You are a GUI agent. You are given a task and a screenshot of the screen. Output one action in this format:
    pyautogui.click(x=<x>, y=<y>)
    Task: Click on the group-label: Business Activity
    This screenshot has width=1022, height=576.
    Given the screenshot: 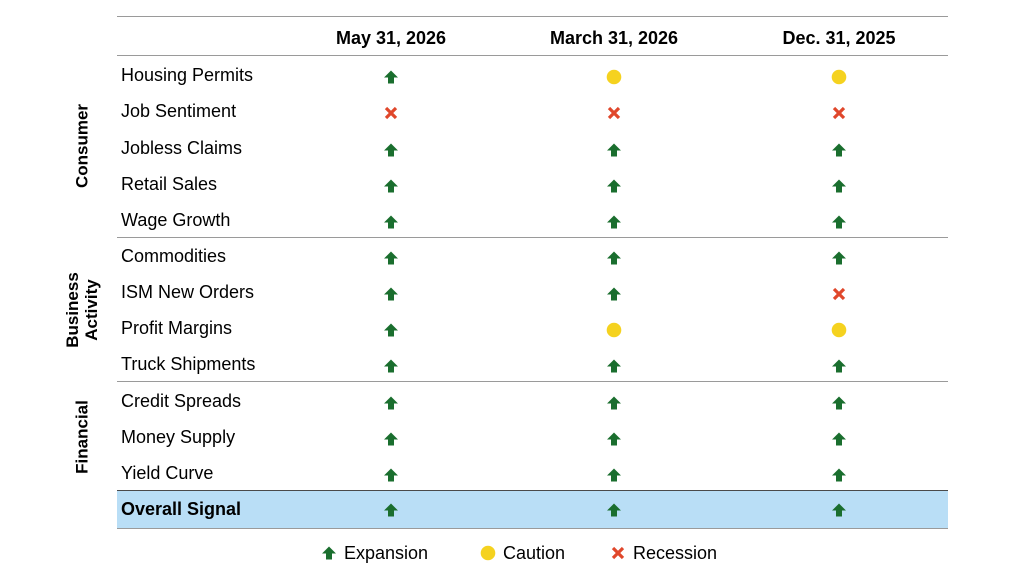 What is the action you would take?
    pyautogui.click(x=82, y=310)
    